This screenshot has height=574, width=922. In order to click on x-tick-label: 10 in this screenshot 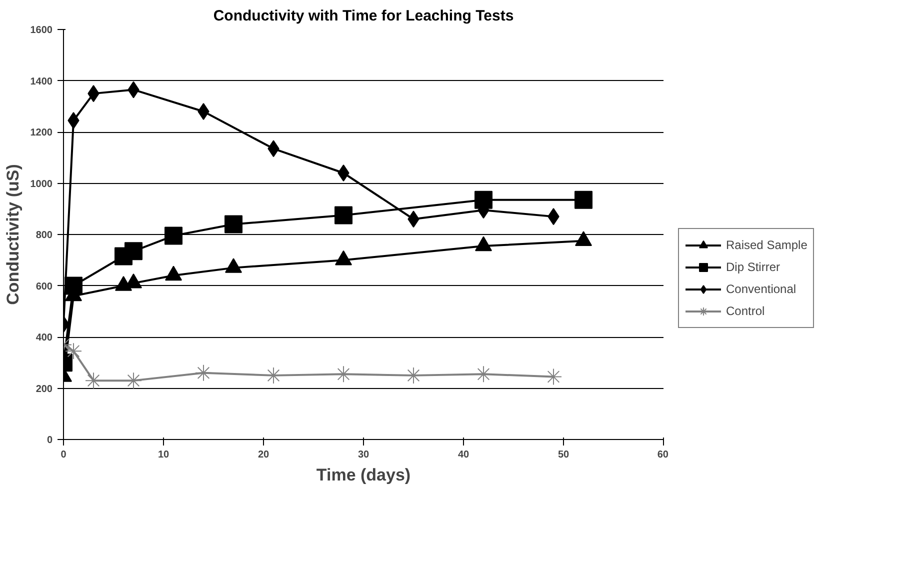, I will do `click(164, 455)`.